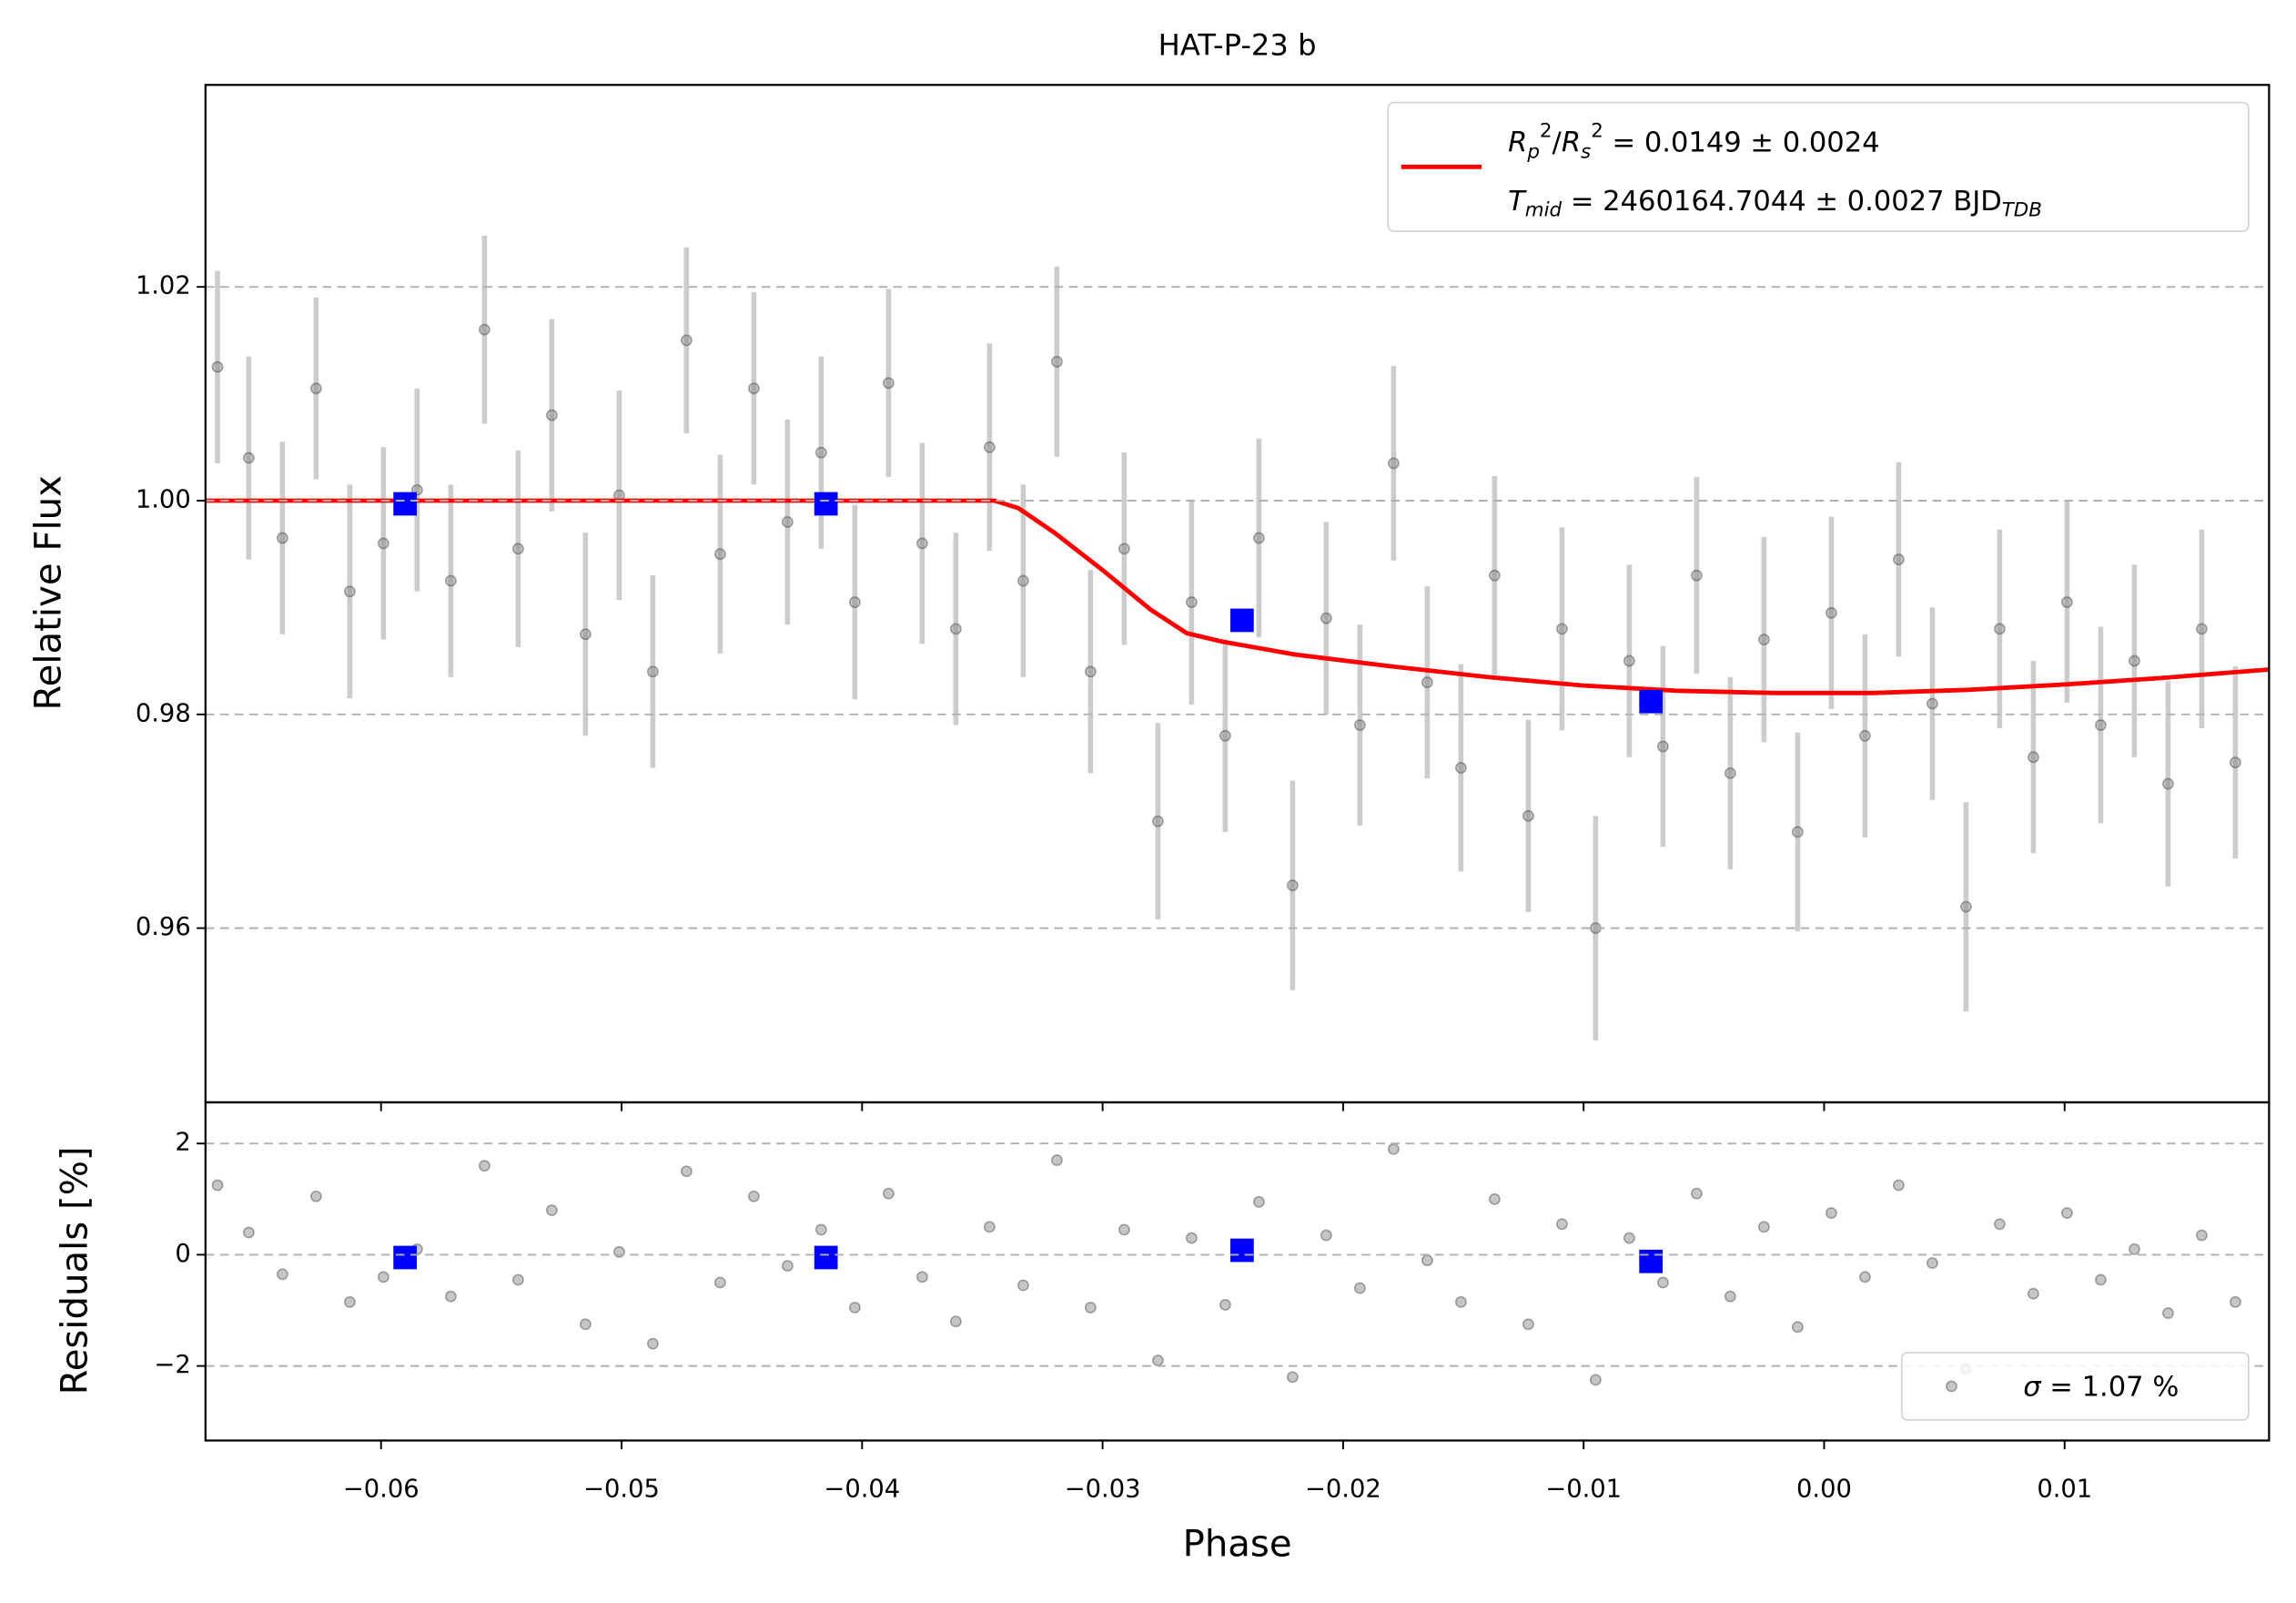 The width and height of the screenshot is (2296, 1603). Describe the element at coordinates (1824, 1490) in the screenshot. I see `x-tick-label: 0.00` at that location.